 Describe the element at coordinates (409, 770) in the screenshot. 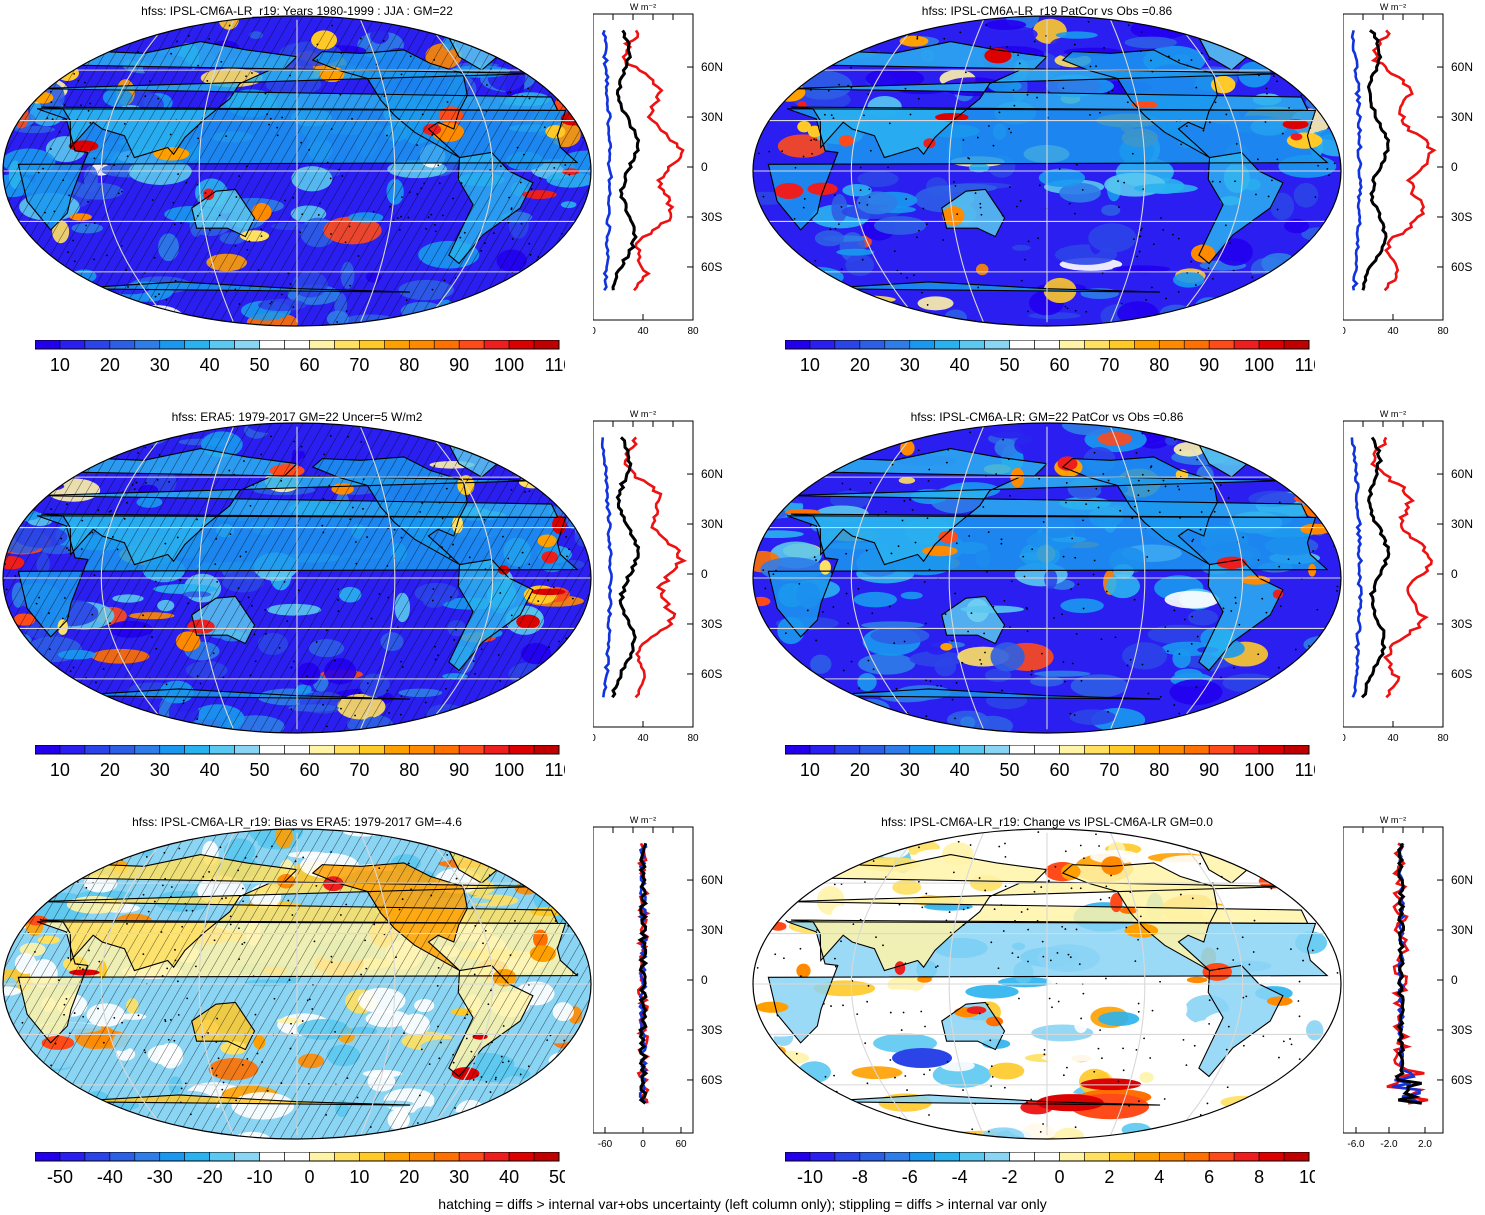

I see `colorbar-label: 80` at that location.